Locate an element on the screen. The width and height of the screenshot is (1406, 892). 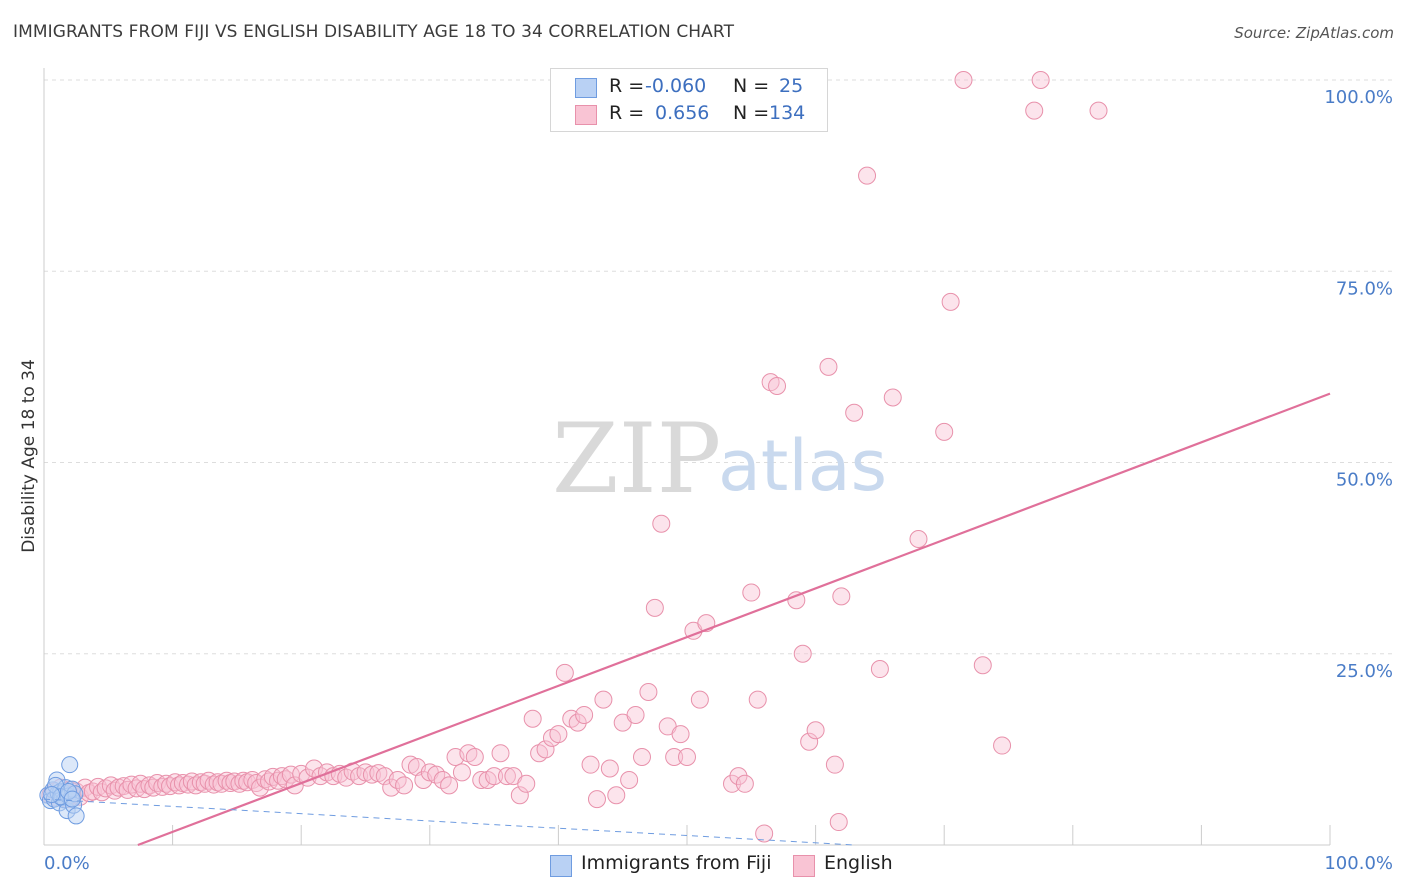
watermark: ZIP atlas is located at coordinates (719, 459).